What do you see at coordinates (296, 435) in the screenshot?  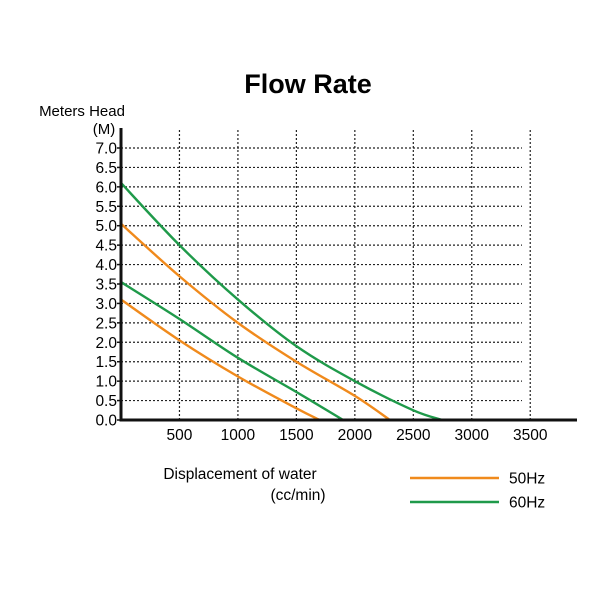 I see `x-tick-label-2: 1500` at bounding box center [296, 435].